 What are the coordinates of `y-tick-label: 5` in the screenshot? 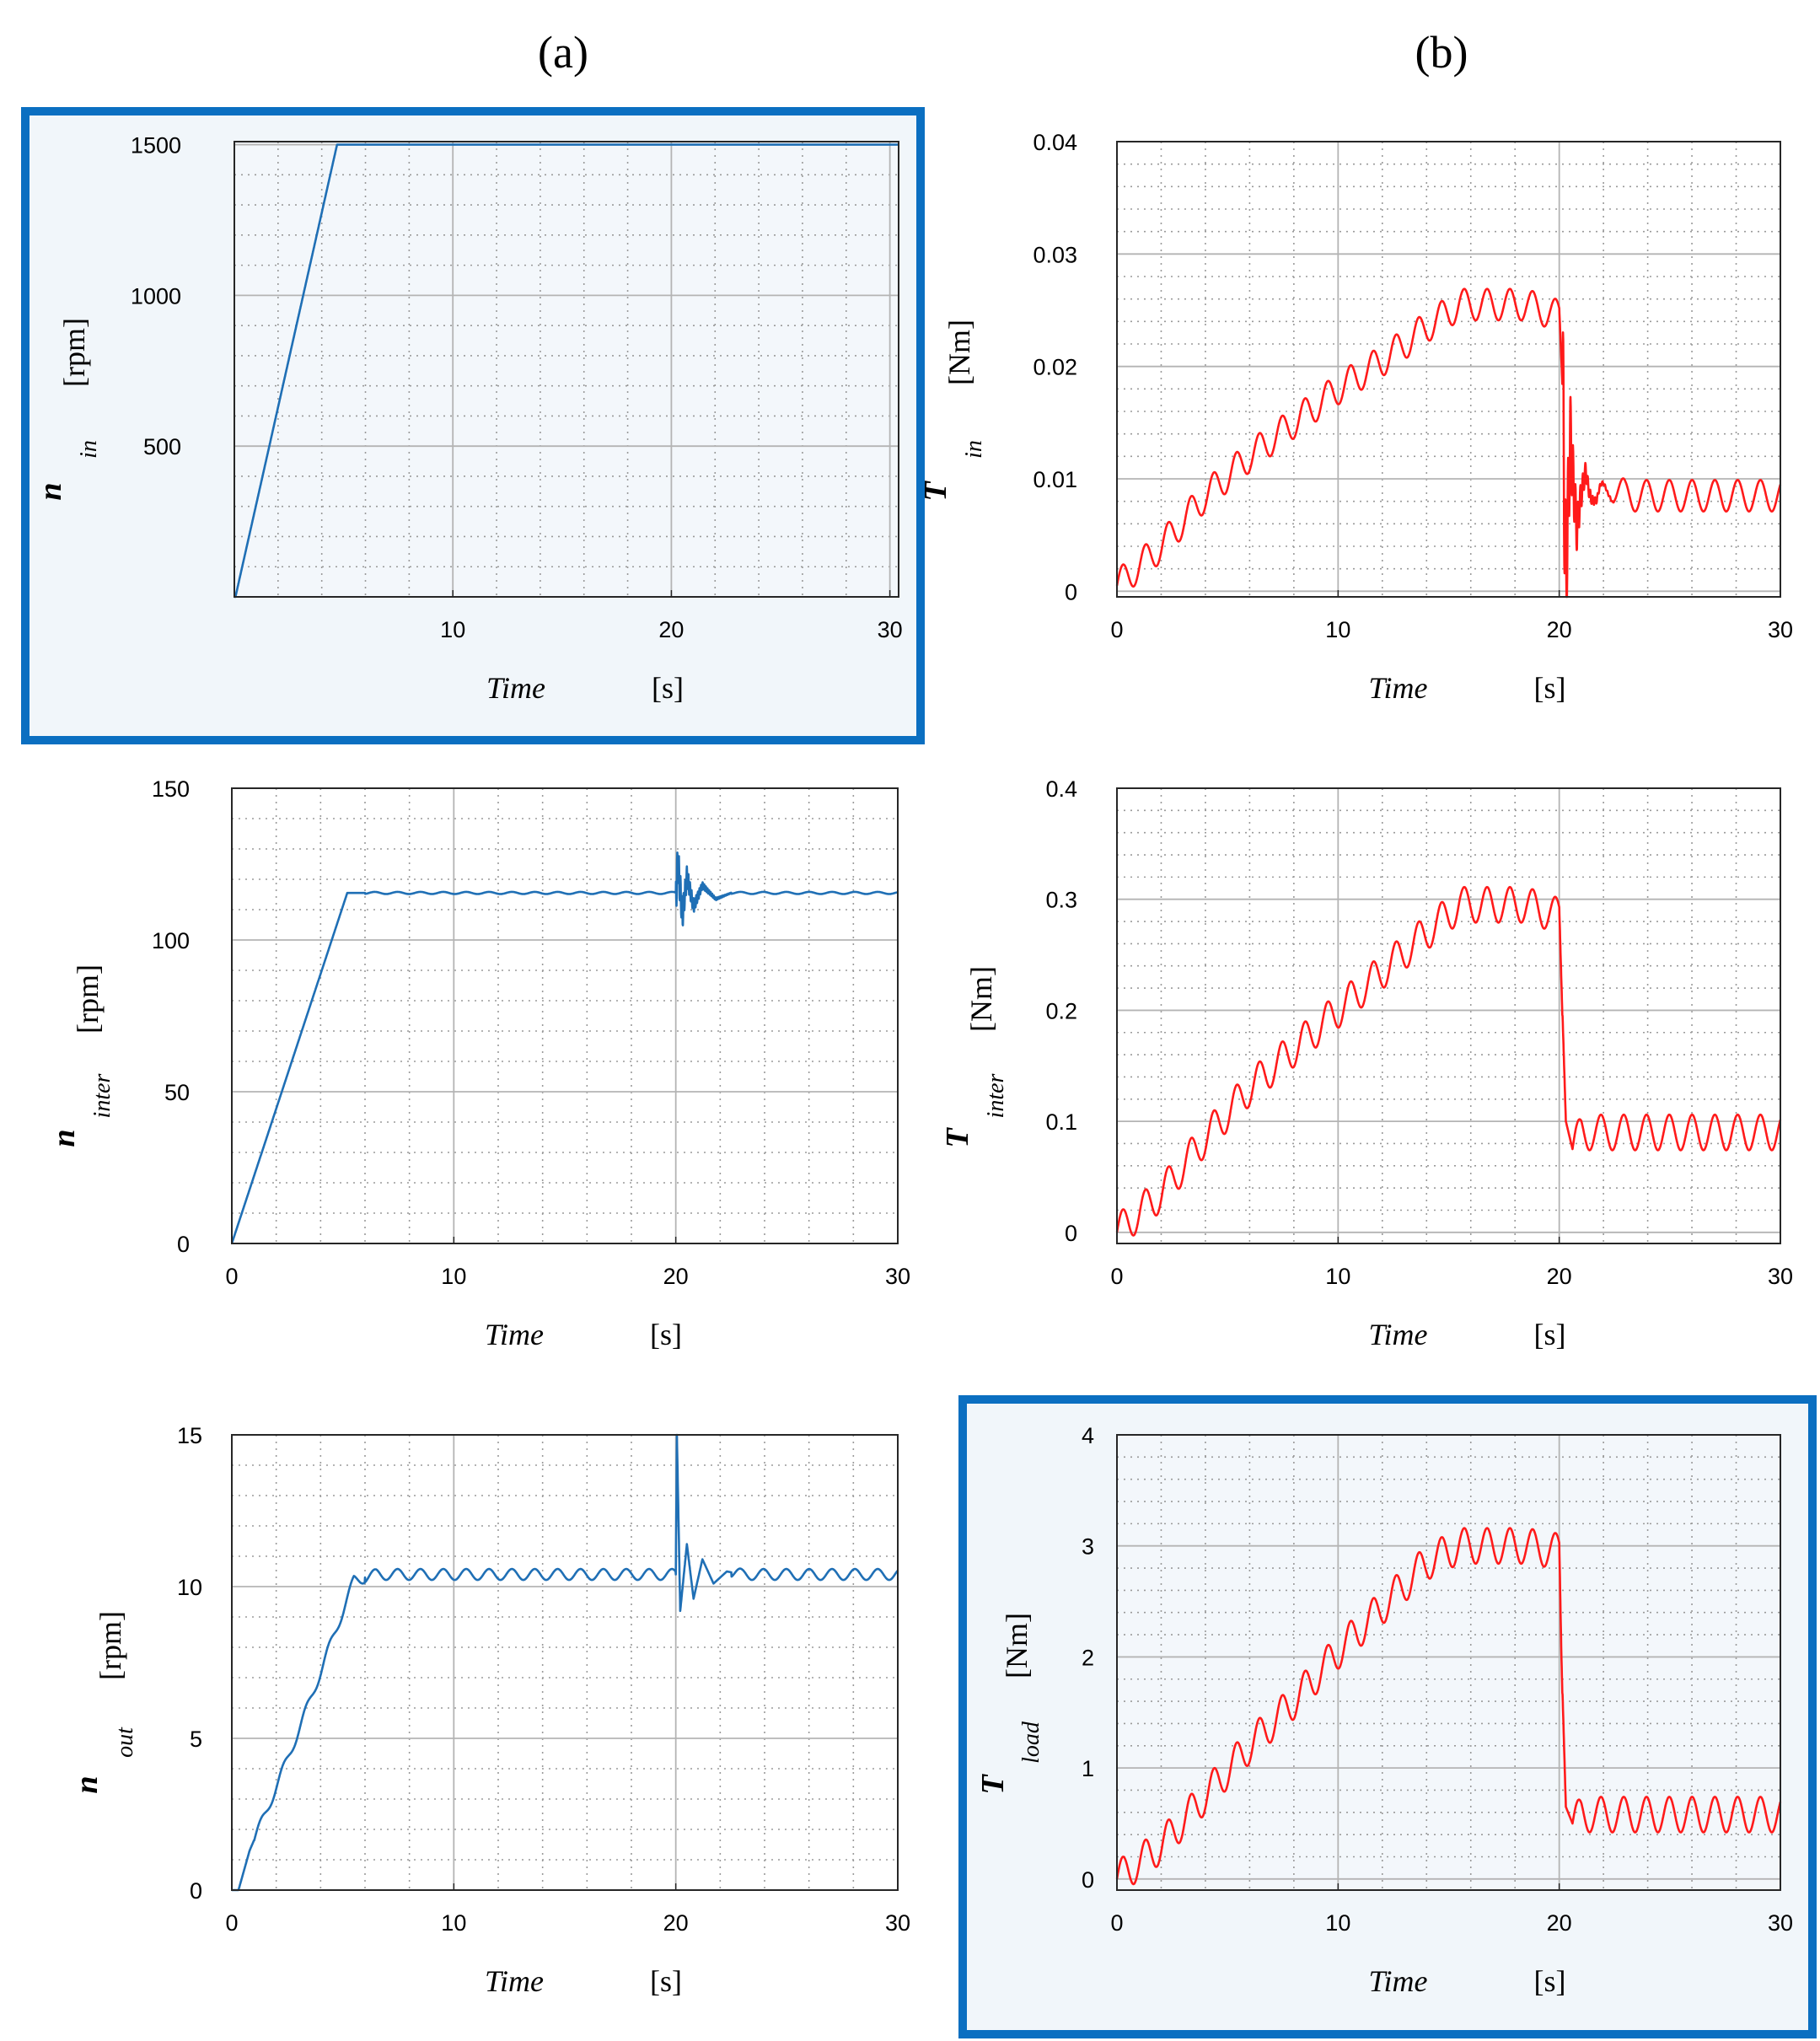 It's located at (196, 1739).